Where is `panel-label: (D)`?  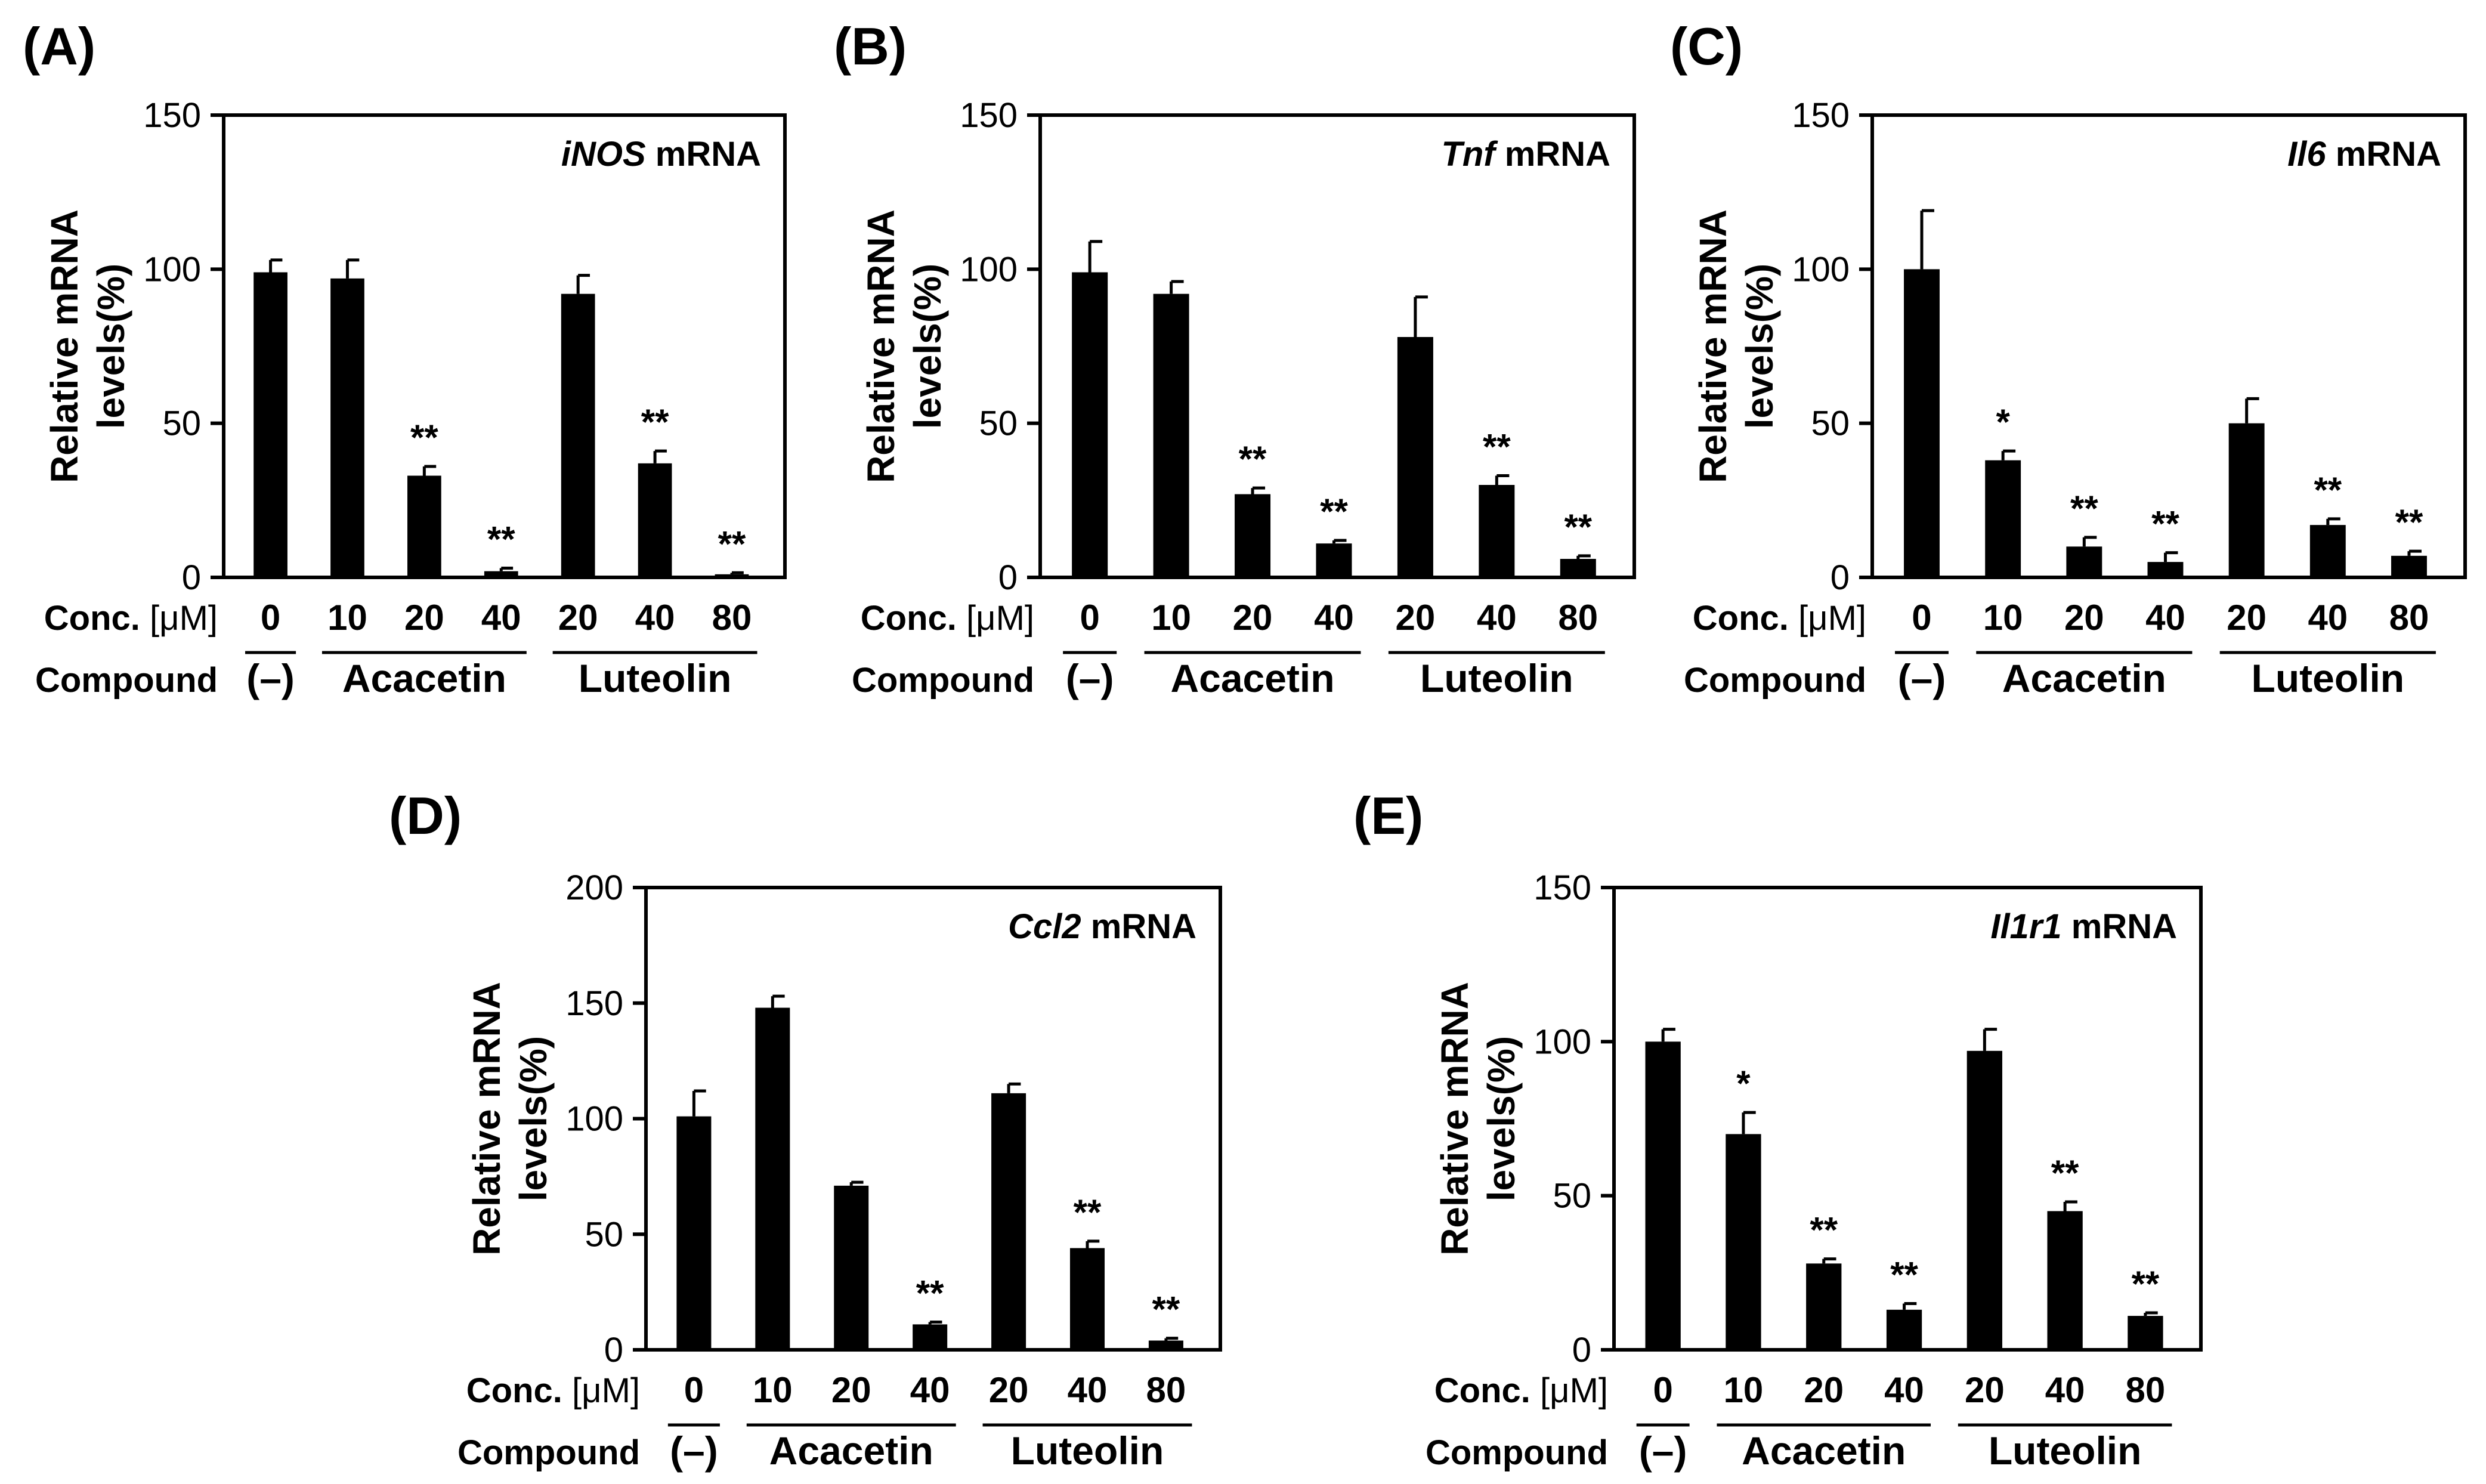
panel-label: (D) is located at coordinates (425, 815).